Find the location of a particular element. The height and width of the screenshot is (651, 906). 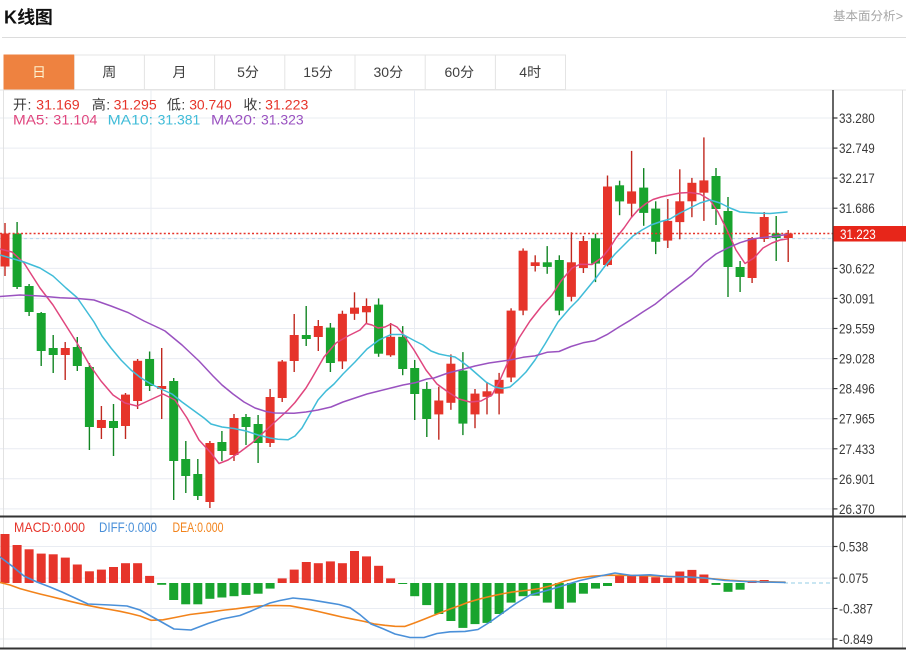

svg-text: 31.169 is located at coordinates (58, 105).